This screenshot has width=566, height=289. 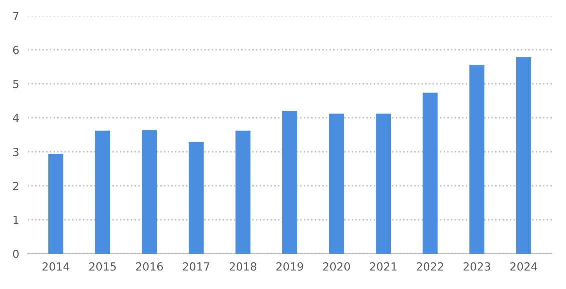 I want to click on x-tick-label: 2020, so click(x=336, y=266).